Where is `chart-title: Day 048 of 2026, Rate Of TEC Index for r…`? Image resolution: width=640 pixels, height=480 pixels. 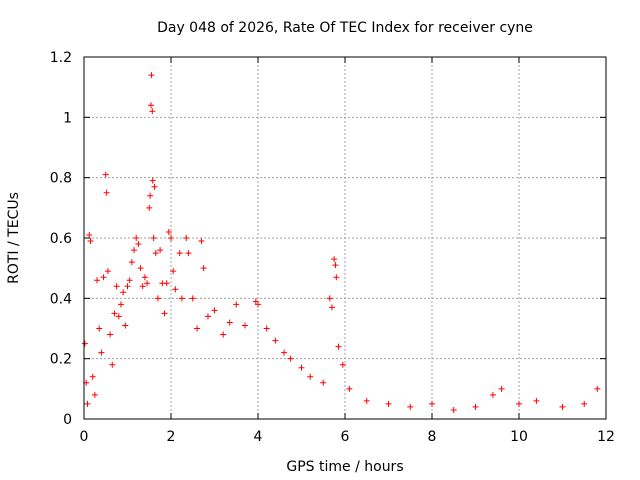
chart-title: Day 048 of 2026, Rate Of TEC Index for r… is located at coordinates (345, 28).